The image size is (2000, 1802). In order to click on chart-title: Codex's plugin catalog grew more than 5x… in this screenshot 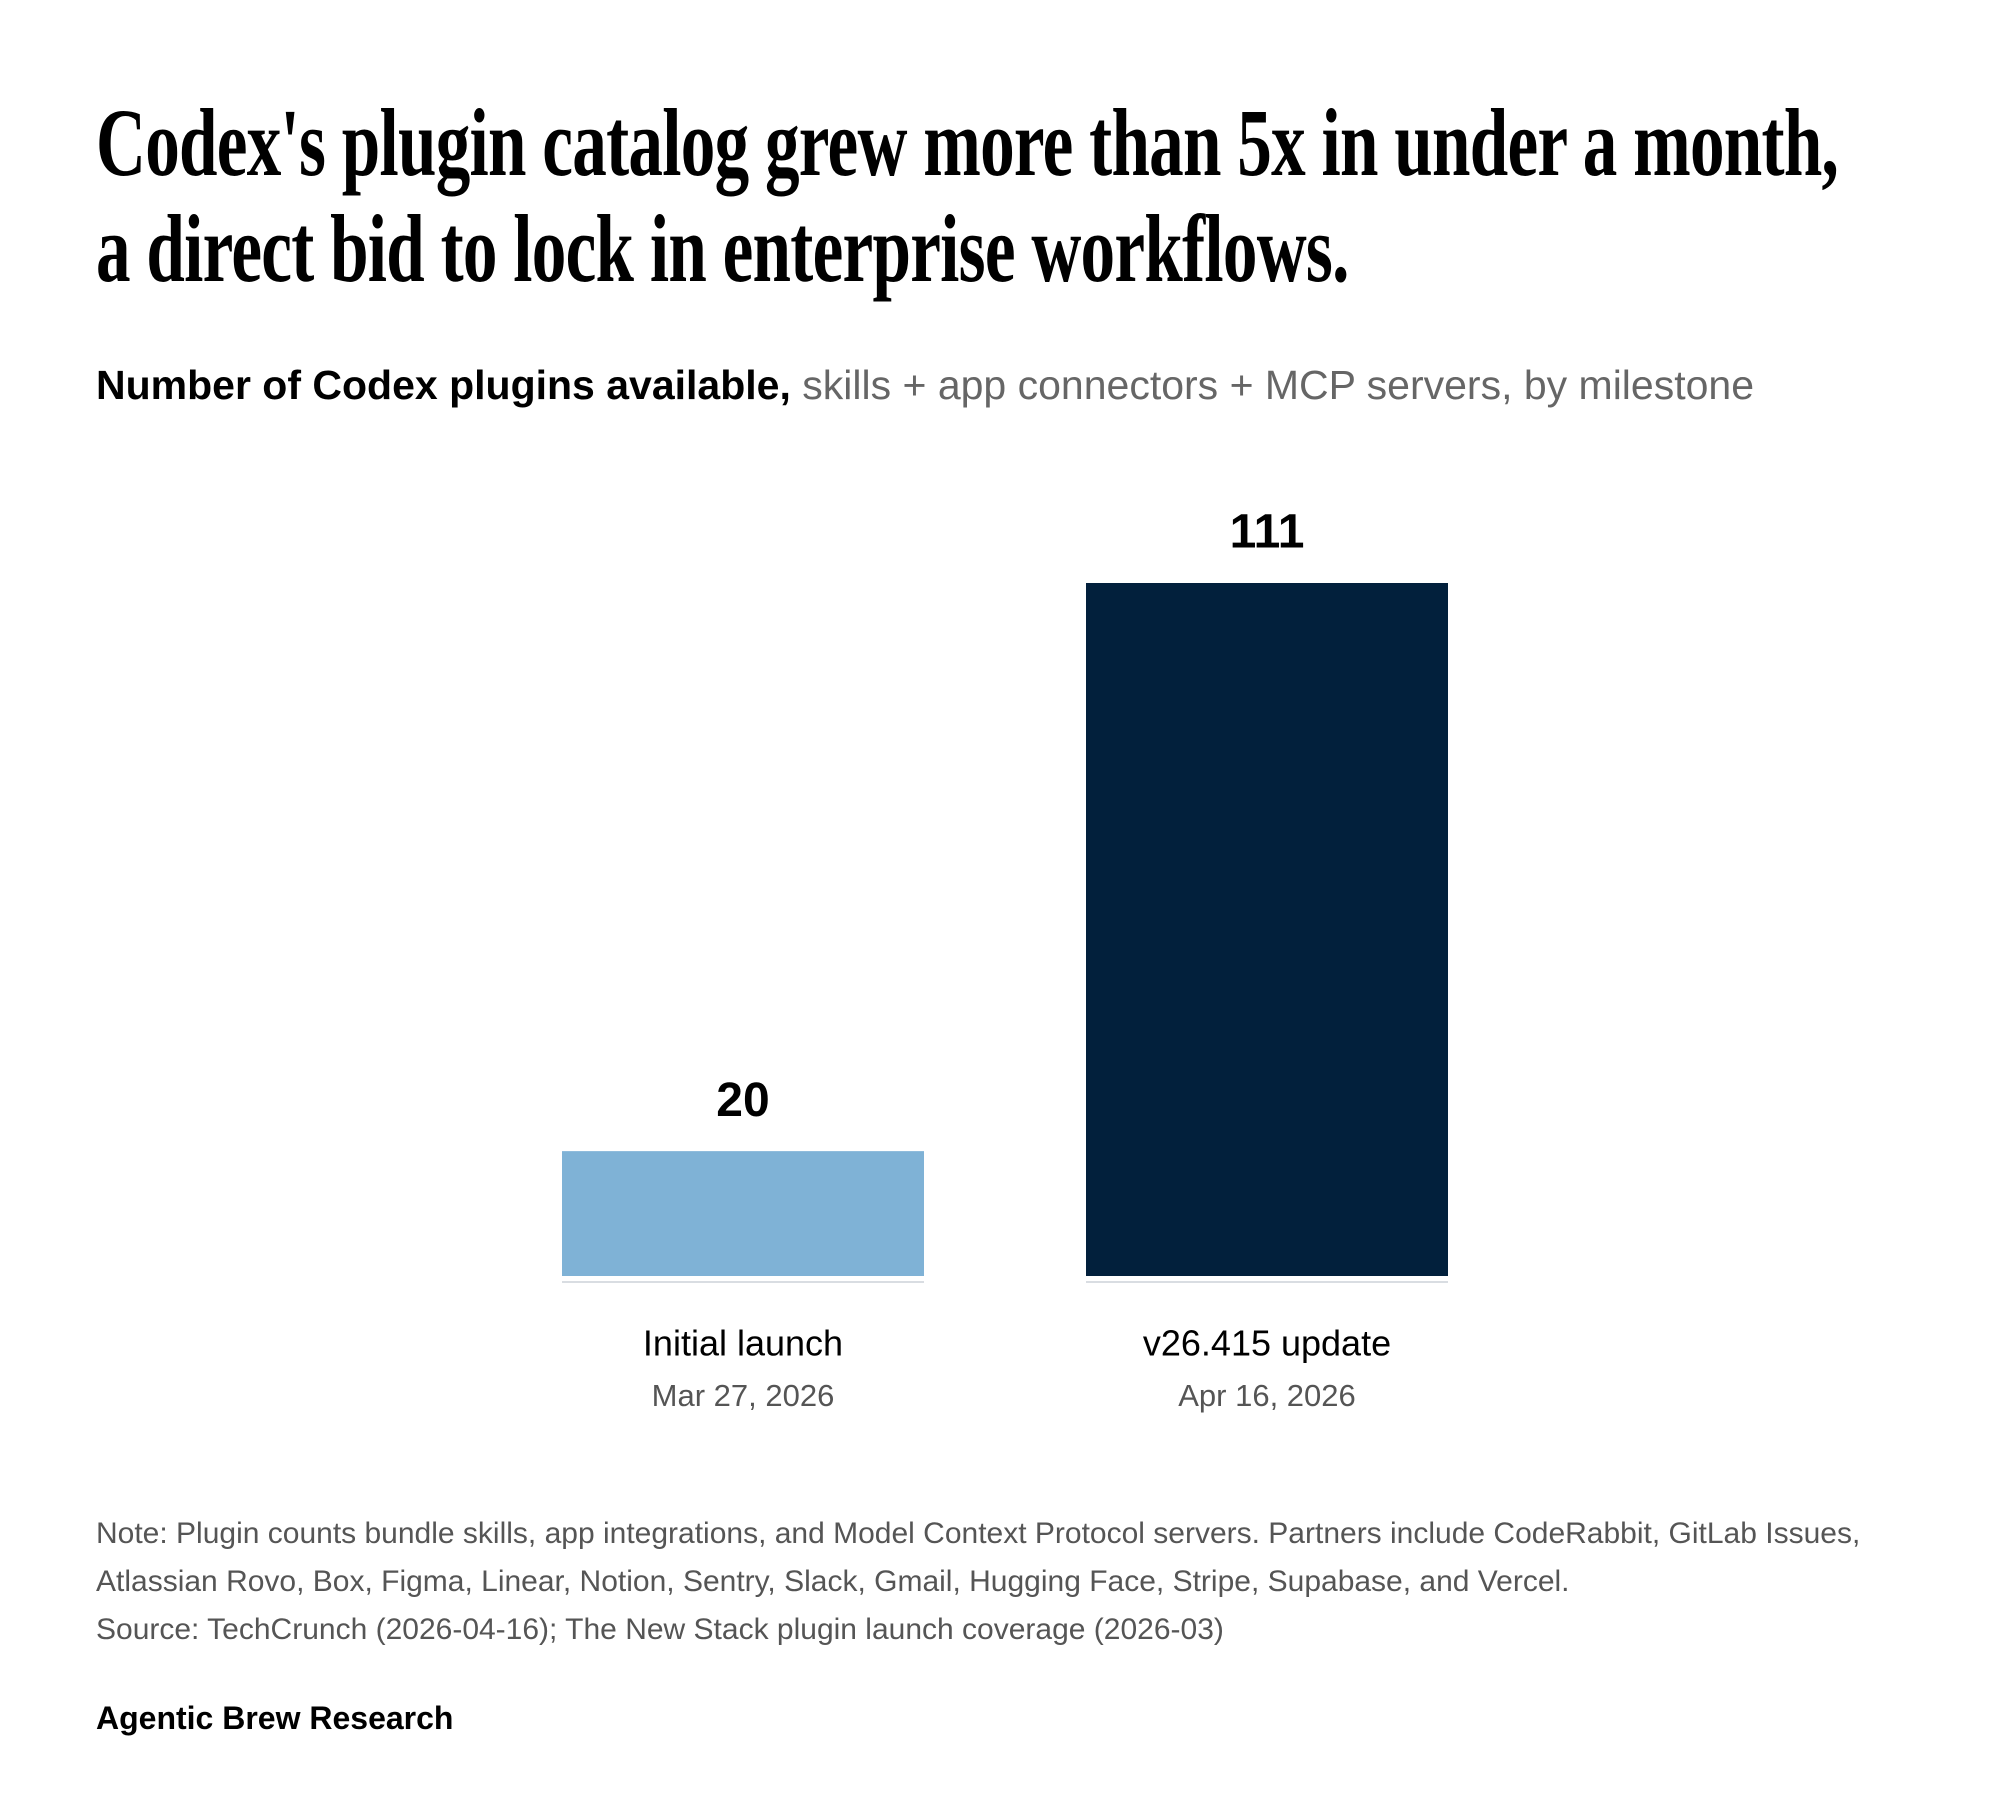, I will do `click(967, 195)`.